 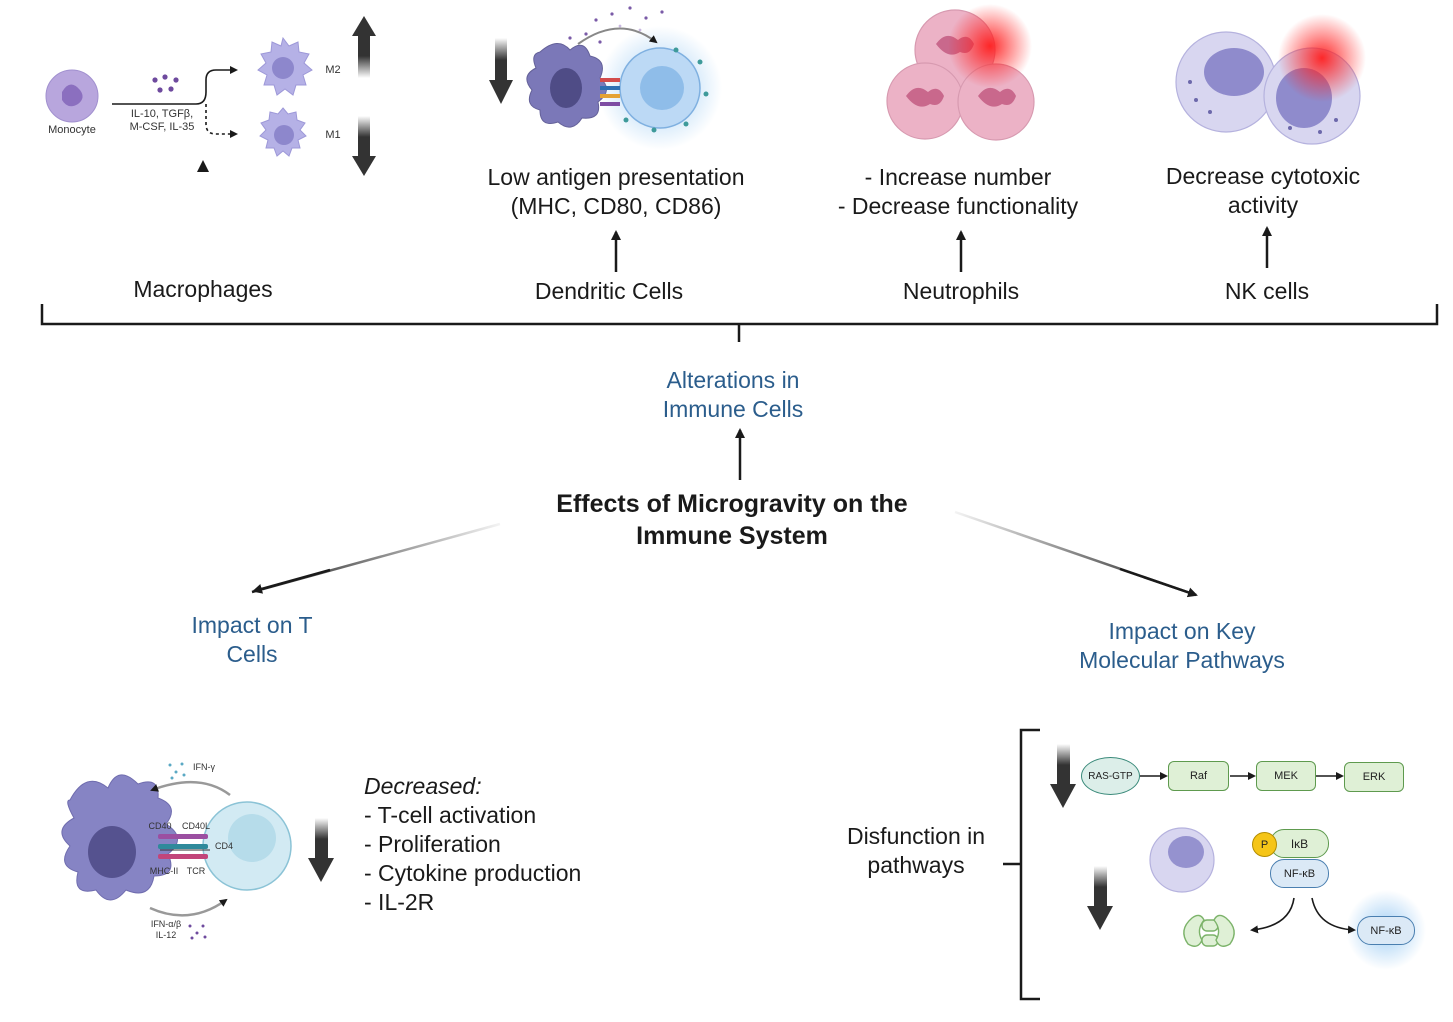 What do you see at coordinates (664, 90) in the screenshot?
I see `t-cell-icon` at bounding box center [664, 90].